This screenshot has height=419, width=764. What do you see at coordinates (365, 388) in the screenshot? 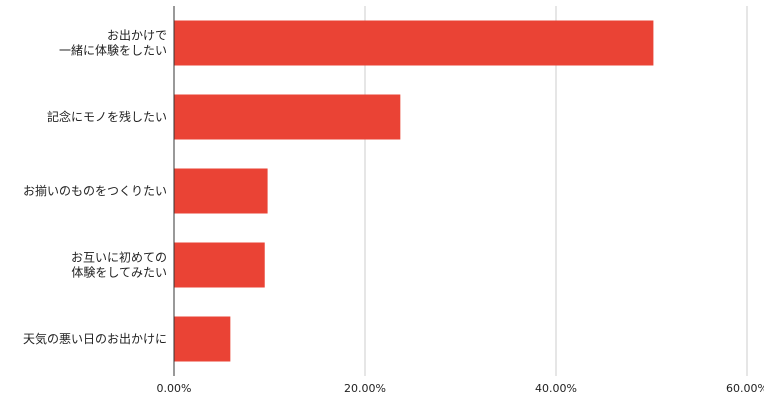
I see `x-tick-label: 20.00%` at bounding box center [365, 388].